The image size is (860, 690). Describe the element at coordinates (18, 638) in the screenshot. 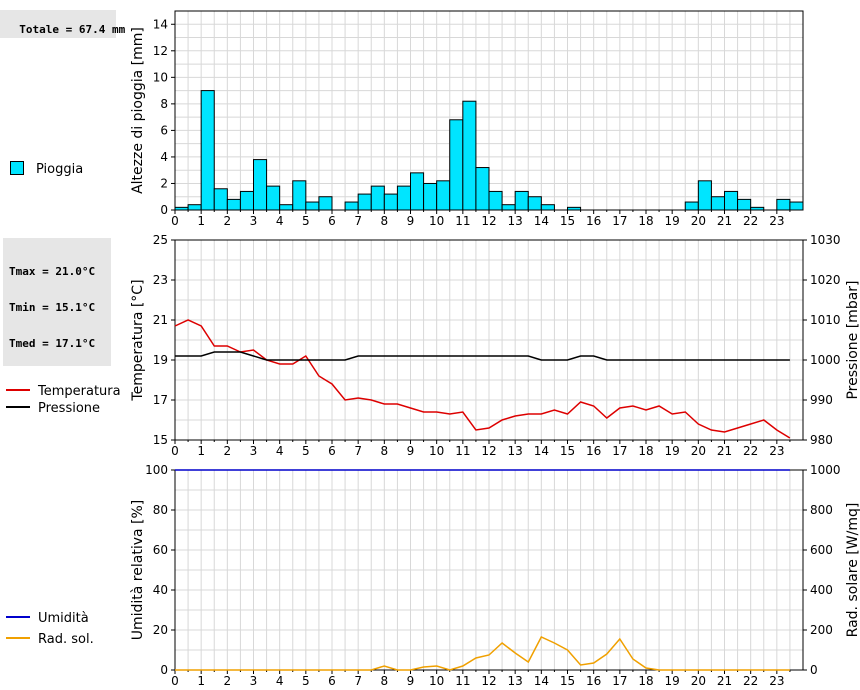

I see `legend-line-rad-sol` at that location.